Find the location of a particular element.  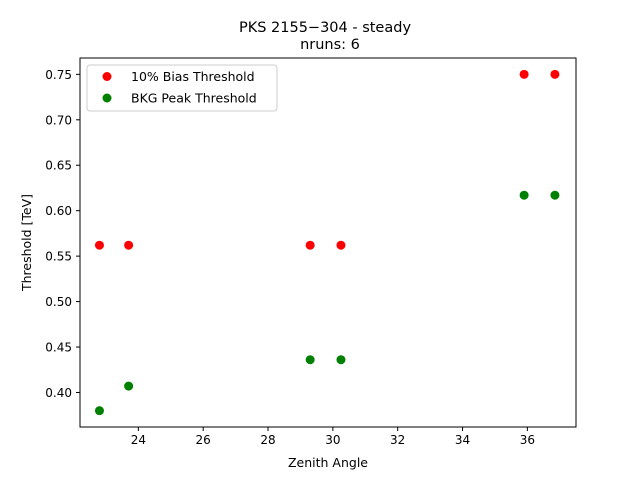

x-tick-label: 34 is located at coordinates (462, 440).